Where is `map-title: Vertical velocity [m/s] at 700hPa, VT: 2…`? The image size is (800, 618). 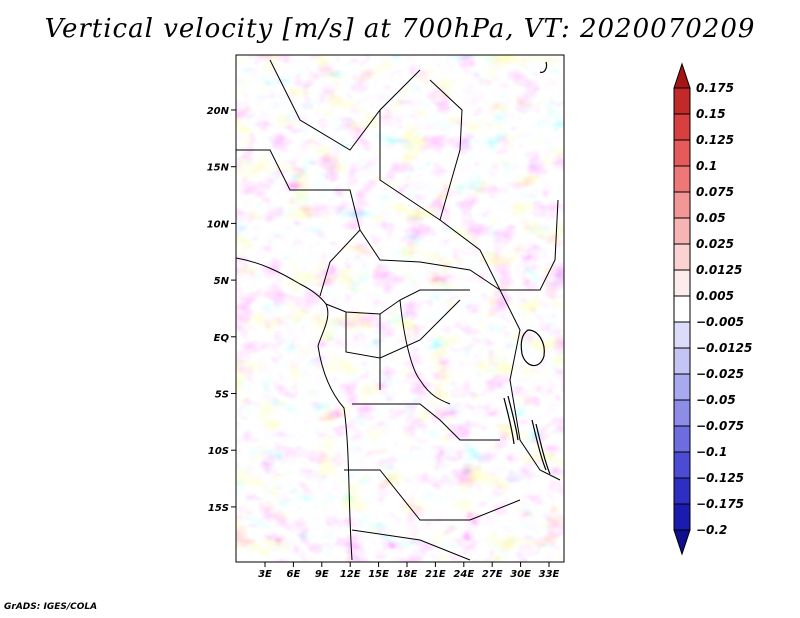 map-title: Vertical velocity [m/s] at 700hPa, VT: 2… is located at coordinates (400, 29).